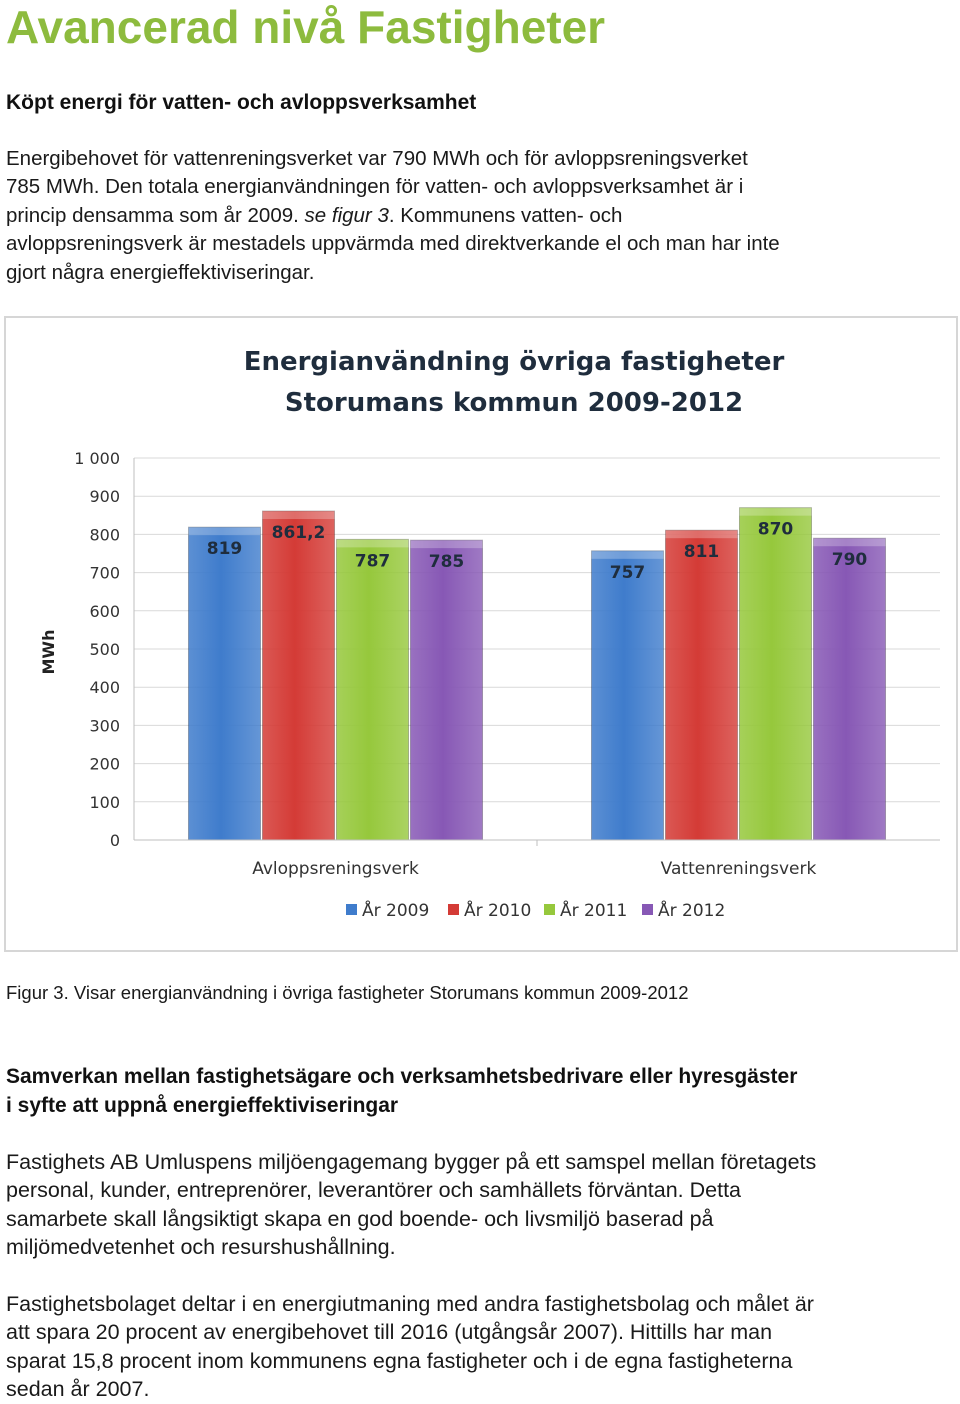  Describe the element at coordinates (691, 910) in the screenshot. I see `legend-label: År 2012` at that location.